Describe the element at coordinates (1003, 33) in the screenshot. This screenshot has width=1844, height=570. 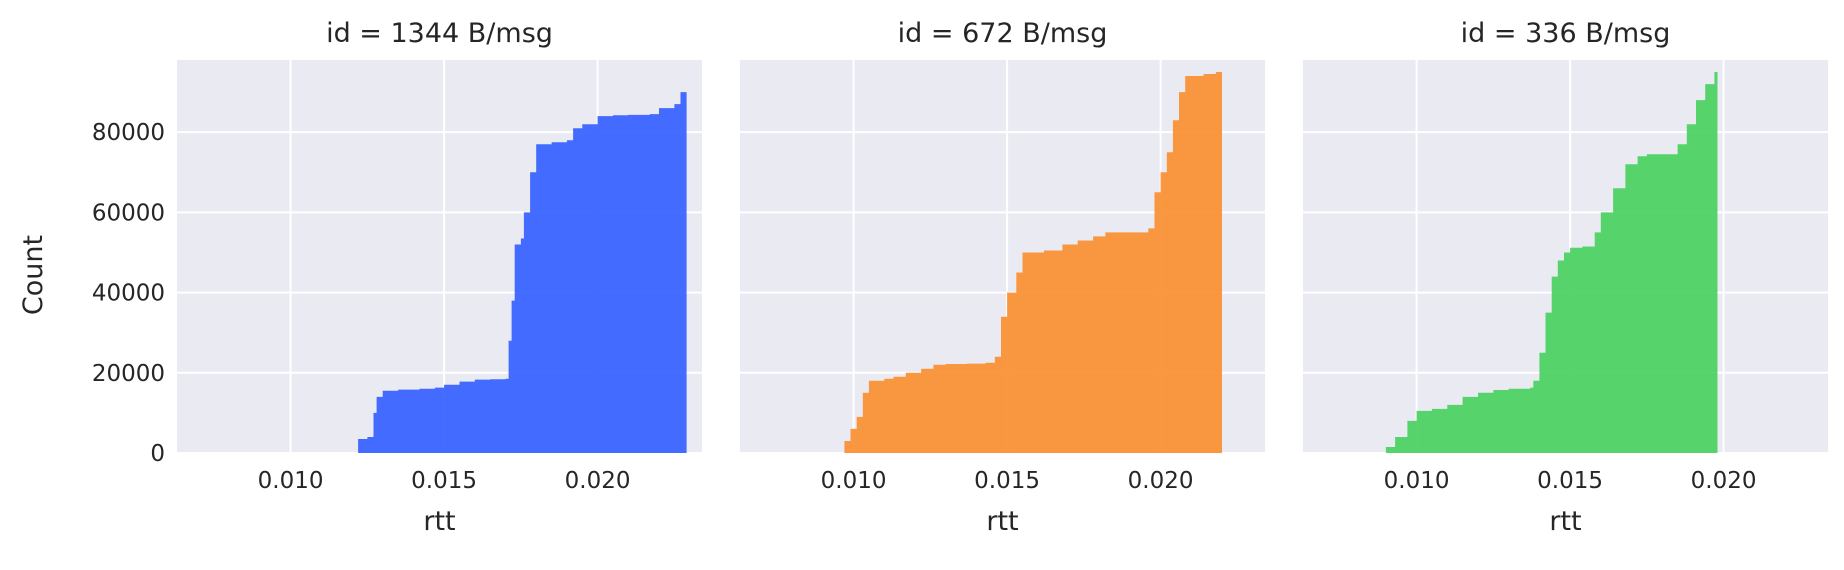
I see `panel-title: id = 672 B/msg` at that location.